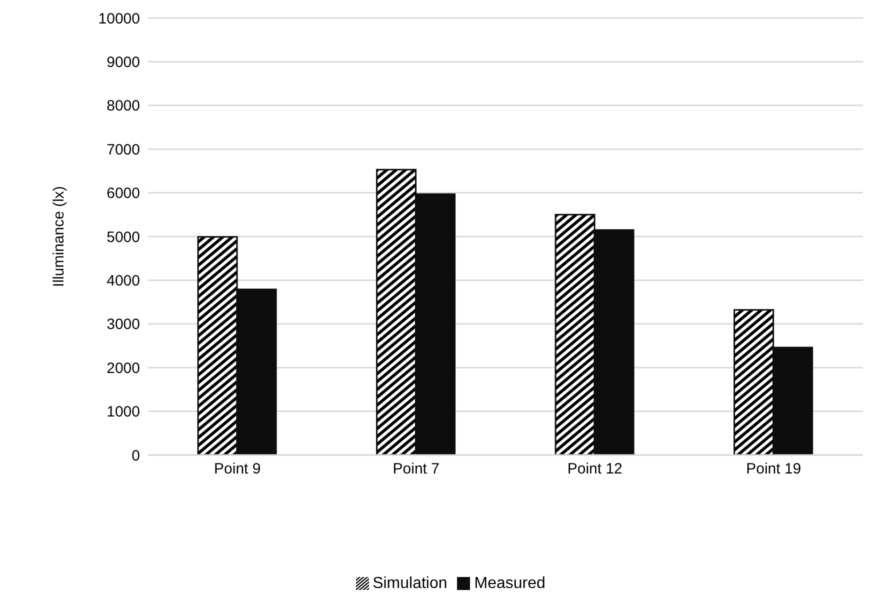 The image size is (875, 607). What do you see at coordinates (119, 19) in the screenshot?
I see `y-tick-label: 10000` at bounding box center [119, 19].